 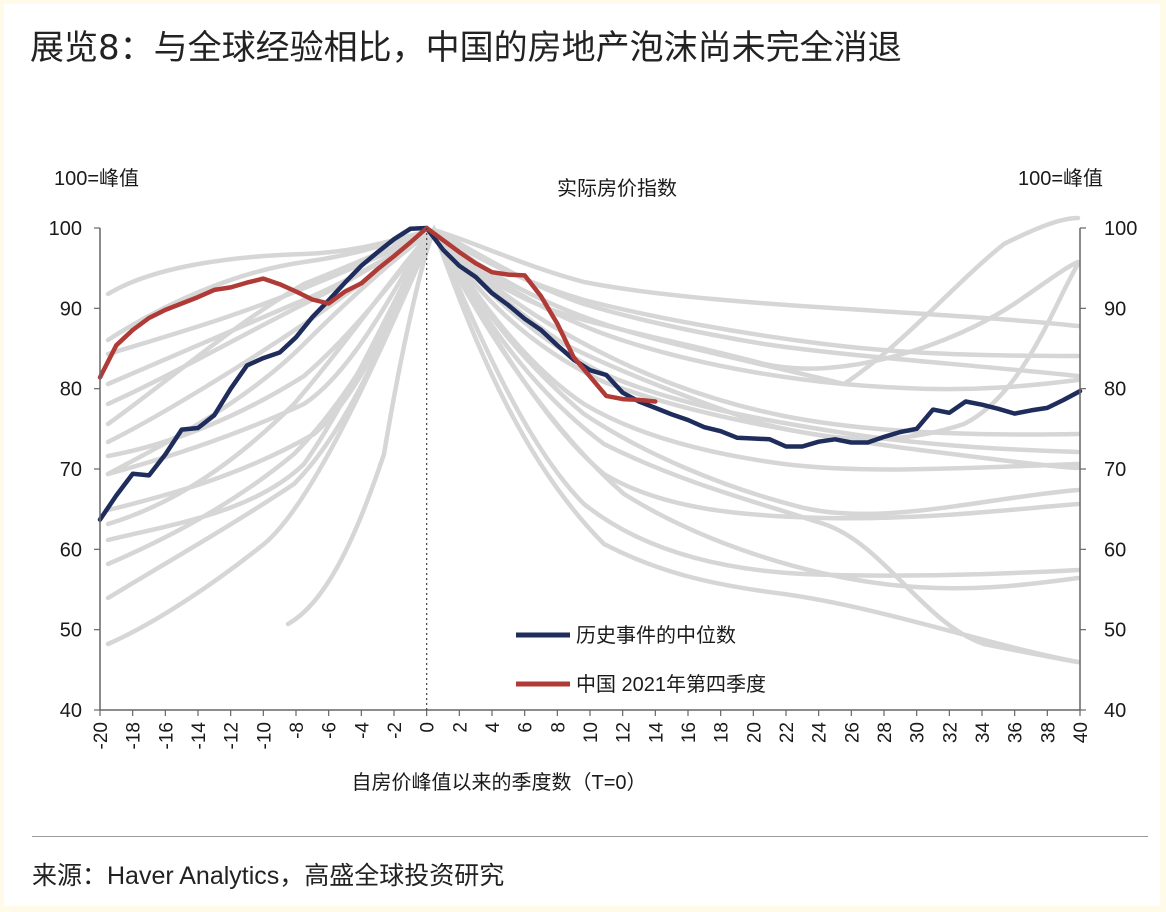 I want to click on series-line-china, so click(x=377, y=314).